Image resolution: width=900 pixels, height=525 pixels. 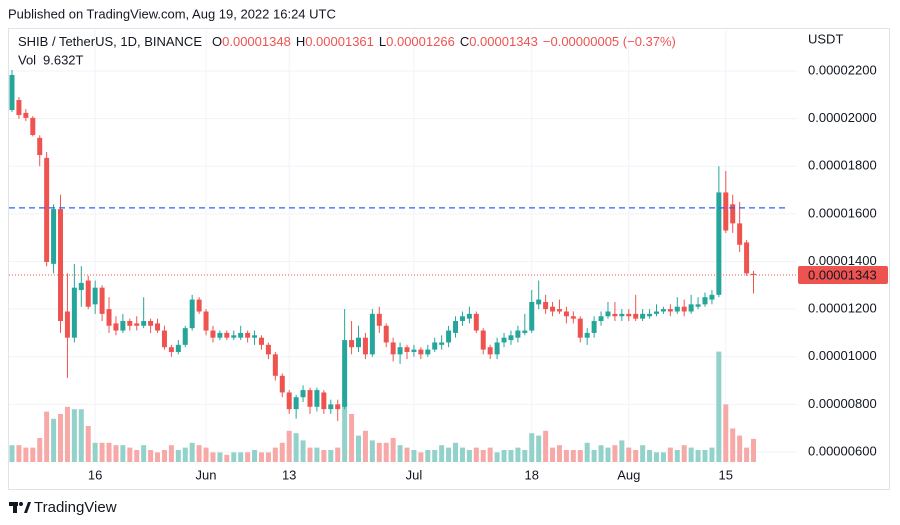 I want to click on y-tick-label: 0.00001200, so click(x=842, y=308).